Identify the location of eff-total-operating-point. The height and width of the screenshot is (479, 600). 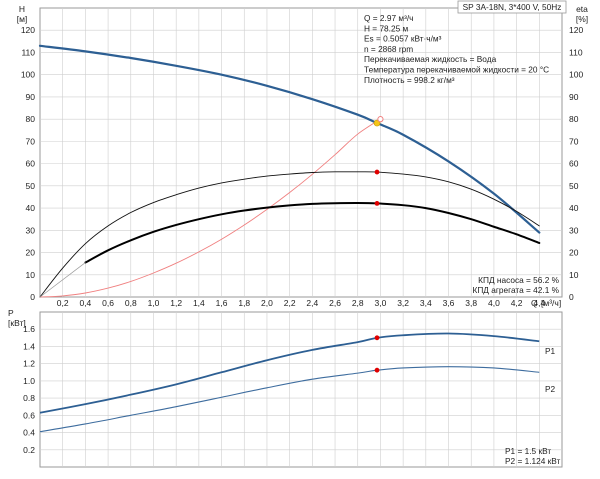
(377, 203).